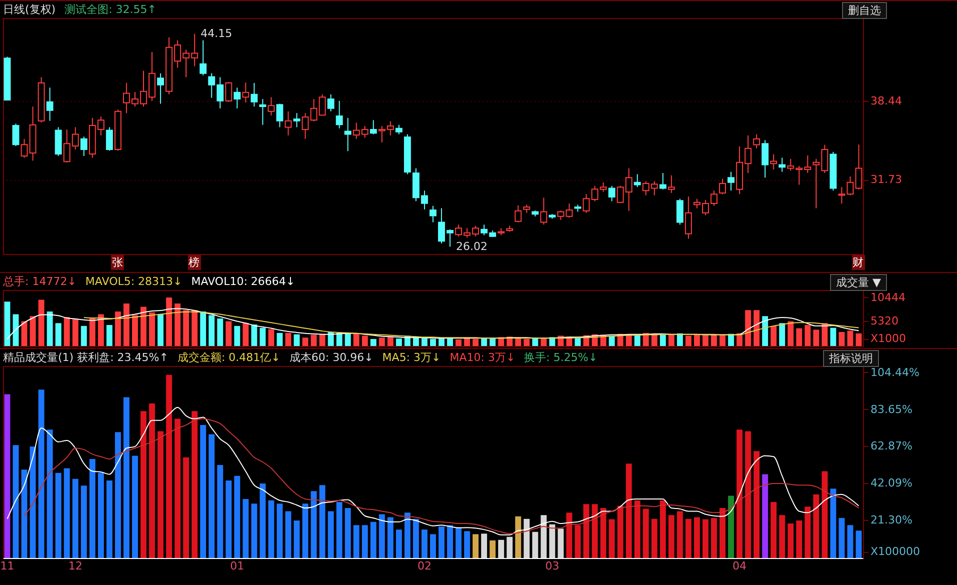  What do you see at coordinates (424, 566) in the screenshot?
I see `x-tick-label: 02` at bounding box center [424, 566].